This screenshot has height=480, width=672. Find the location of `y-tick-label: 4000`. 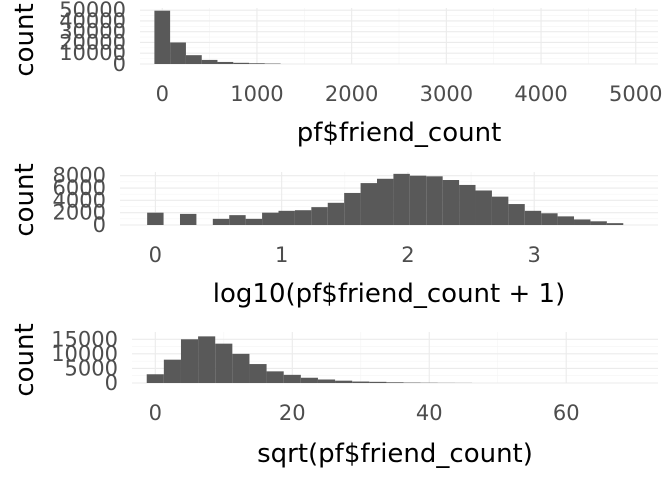

y-tick-label: 4000 is located at coordinates (79, 200).